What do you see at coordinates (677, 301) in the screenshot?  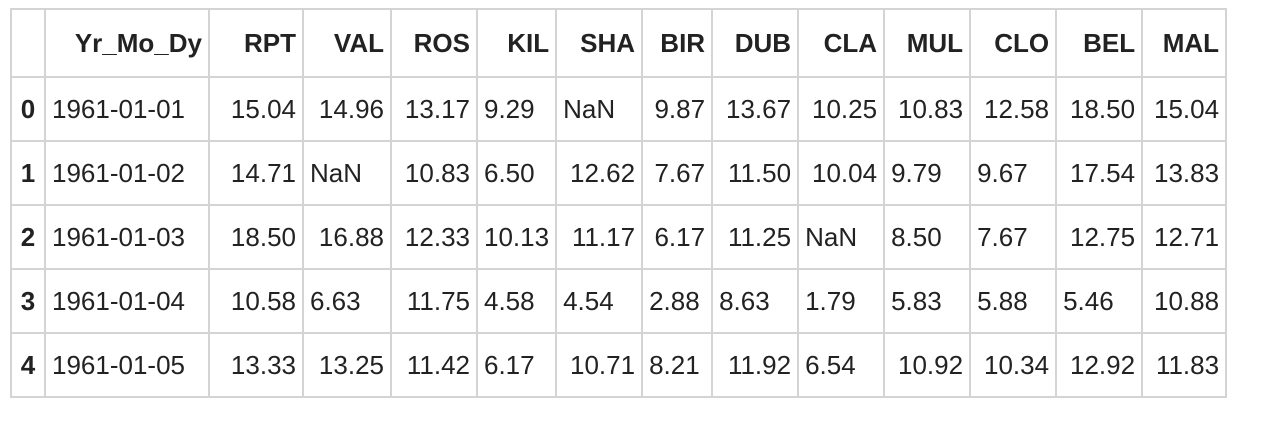 I see `cell-value: 2.88` at bounding box center [677, 301].